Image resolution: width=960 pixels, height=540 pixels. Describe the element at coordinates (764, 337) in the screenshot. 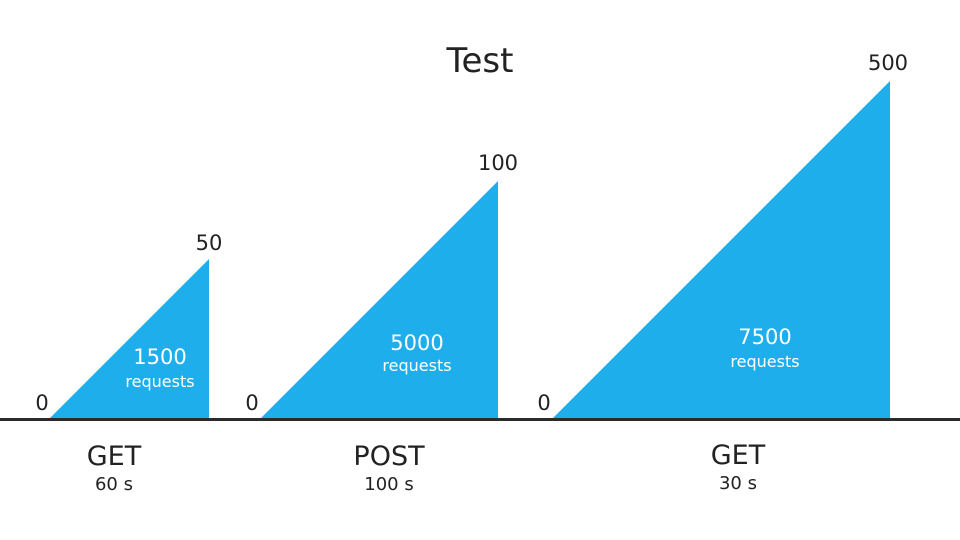

I see `request-total: 7500` at that location.